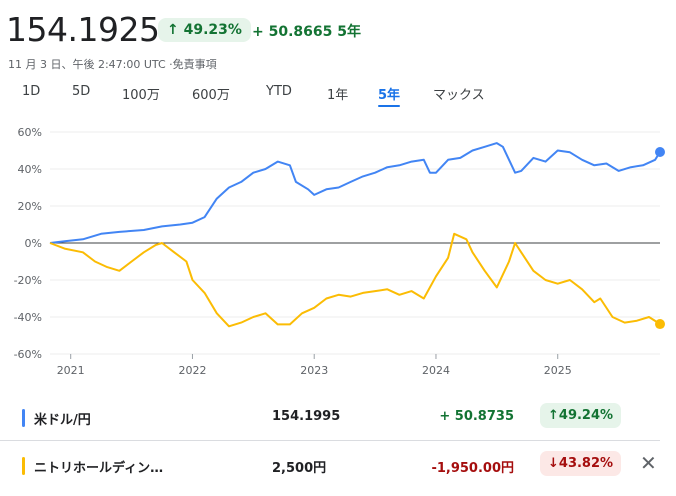 Image resolution: width=676 pixels, height=496 pixels. I want to click on tab-5d: 5D, so click(81, 91).